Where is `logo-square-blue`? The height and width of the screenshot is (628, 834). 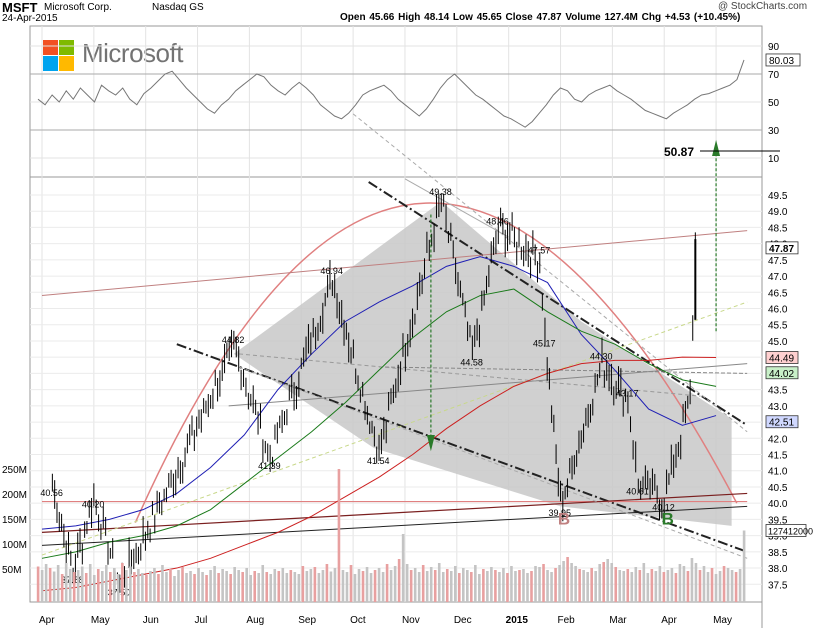 logo-square-blue is located at coordinates (50, 63).